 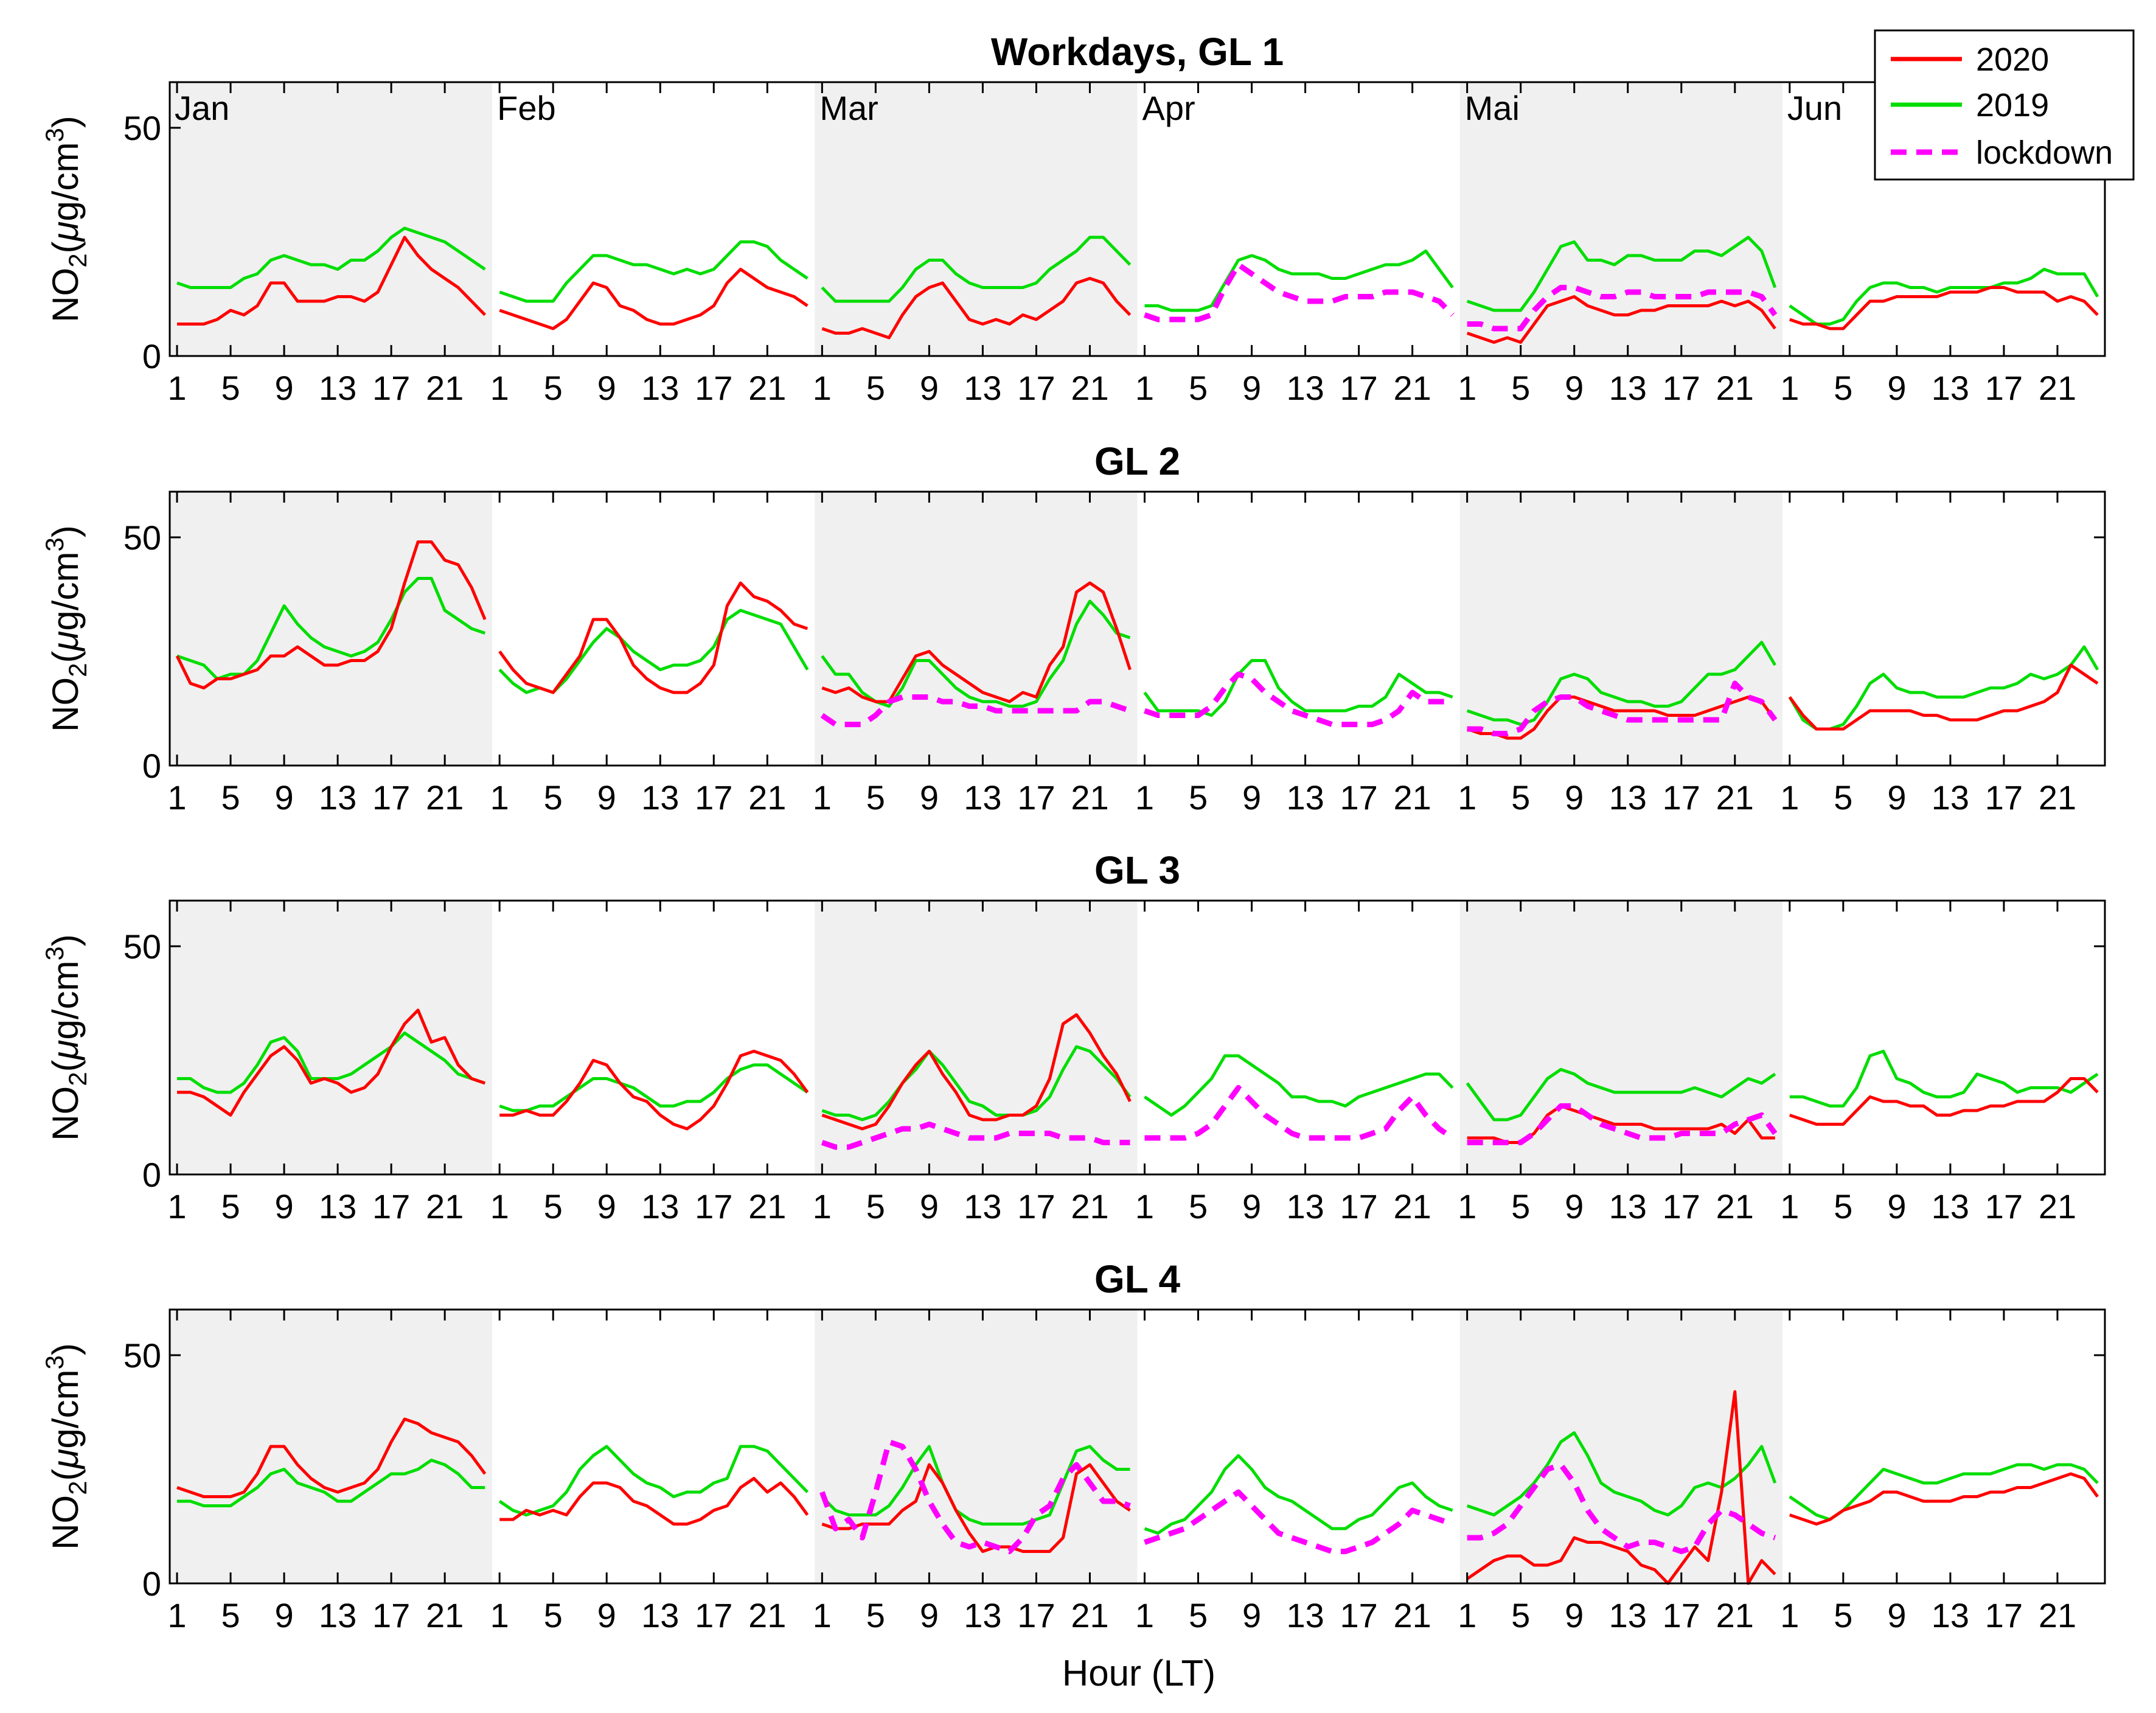 What do you see at coordinates (1169, 108) in the screenshot?
I see `month-label-apr: Apr` at bounding box center [1169, 108].